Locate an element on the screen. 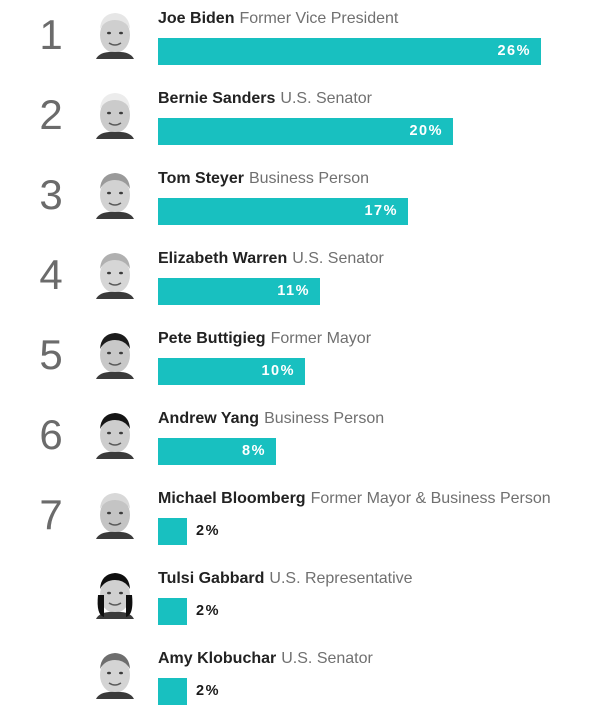 The width and height of the screenshot is (606, 724). candidate-row: 2 Bernie Sanders U.S. Senator 20% is located at coordinates (303, 120).